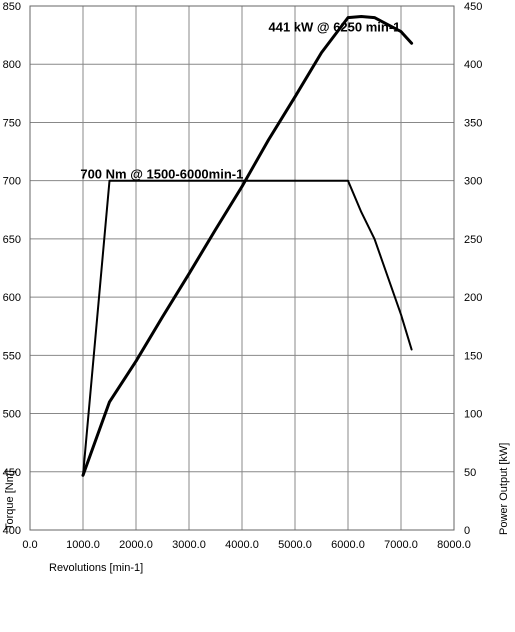 Image resolution: width=515 pixels, height=632 pixels. What do you see at coordinates (12, 182) in the screenshot?
I see `y-tick-label: 700` at bounding box center [12, 182].